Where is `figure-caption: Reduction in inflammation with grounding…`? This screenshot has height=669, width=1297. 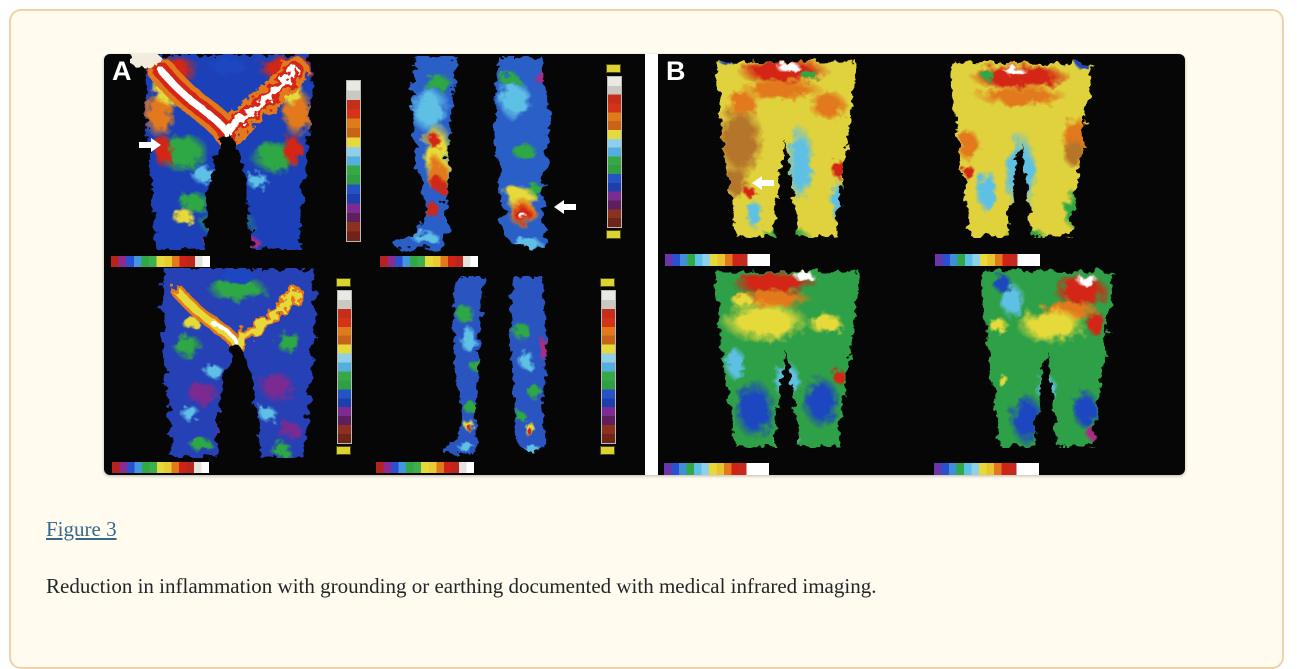
figure-caption: Reduction in inflammation with grounding… is located at coordinates (461, 586).